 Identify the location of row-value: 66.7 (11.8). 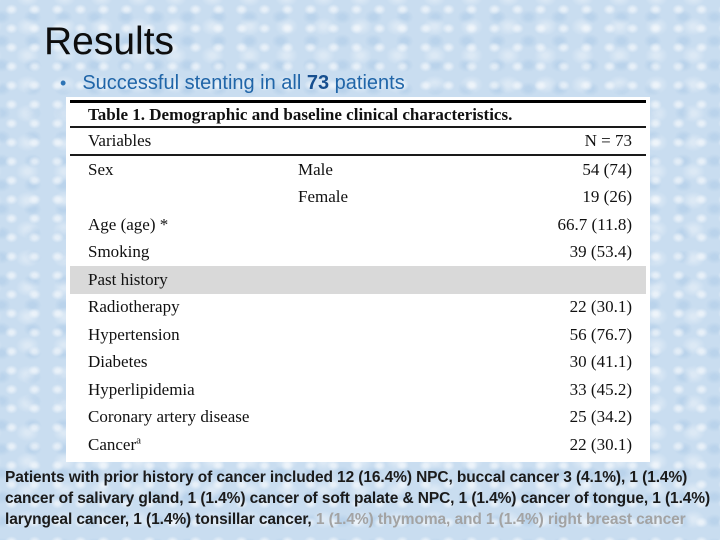
(594, 224).